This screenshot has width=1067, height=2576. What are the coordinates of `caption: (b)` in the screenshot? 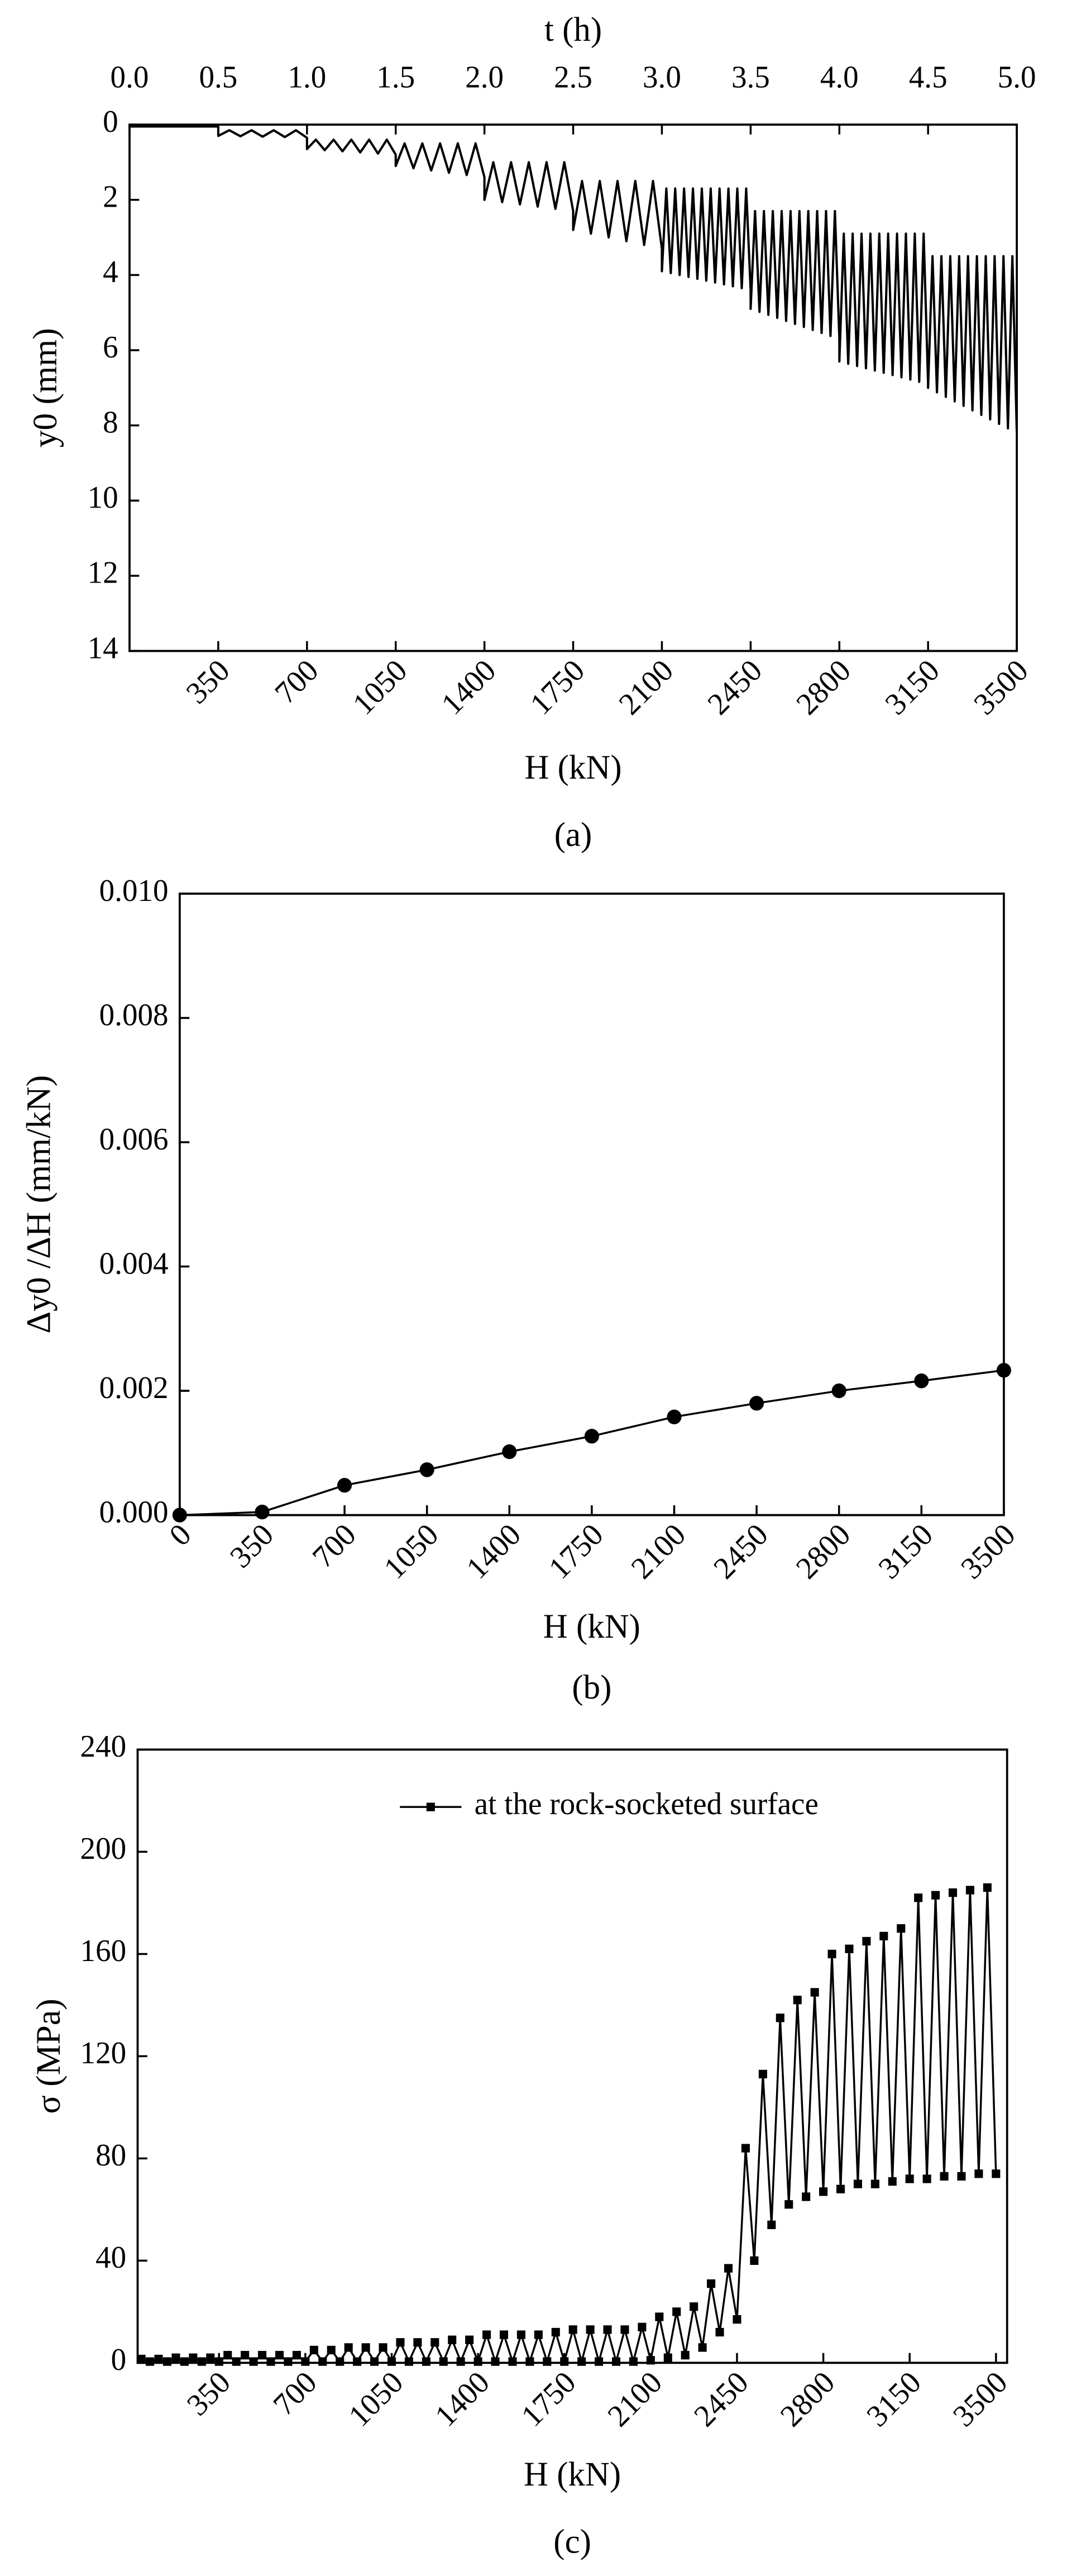 It's located at (591, 1687).